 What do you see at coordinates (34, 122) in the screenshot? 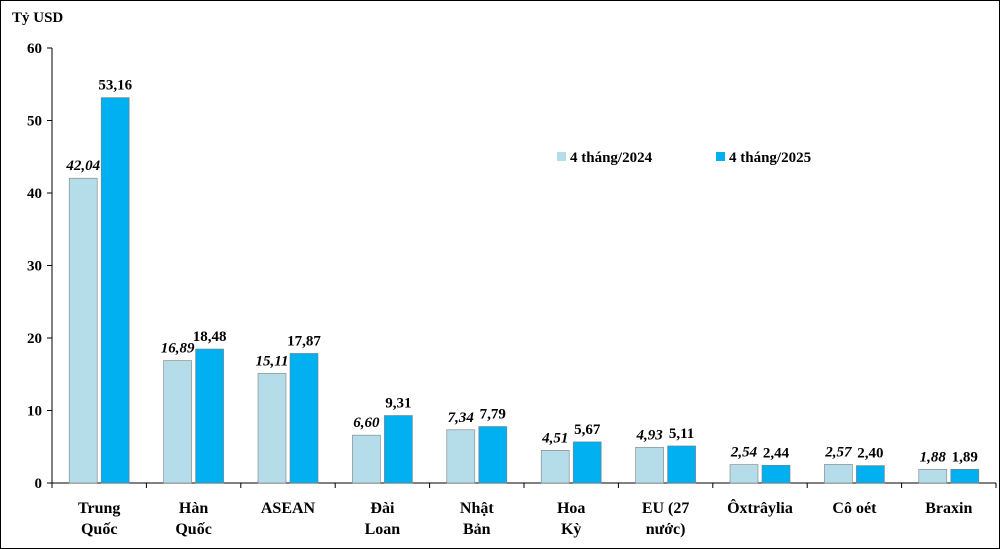
I see `y-tick-label: 50` at bounding box center [34, 122].